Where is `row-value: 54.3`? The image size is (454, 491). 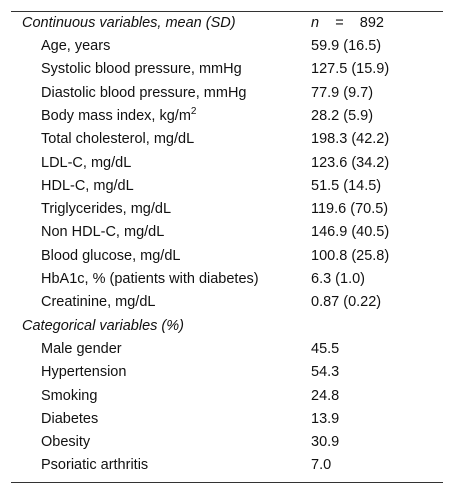
row-value: 54.3 is located at coordinates (325, 372).